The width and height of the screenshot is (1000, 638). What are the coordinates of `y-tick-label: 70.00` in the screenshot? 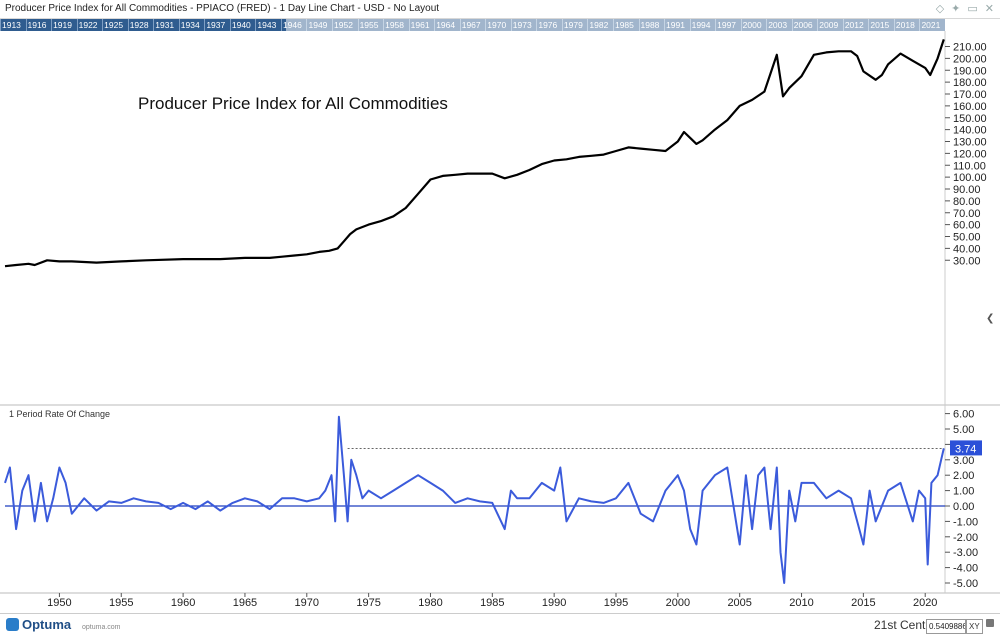 It's located at (967, 214).